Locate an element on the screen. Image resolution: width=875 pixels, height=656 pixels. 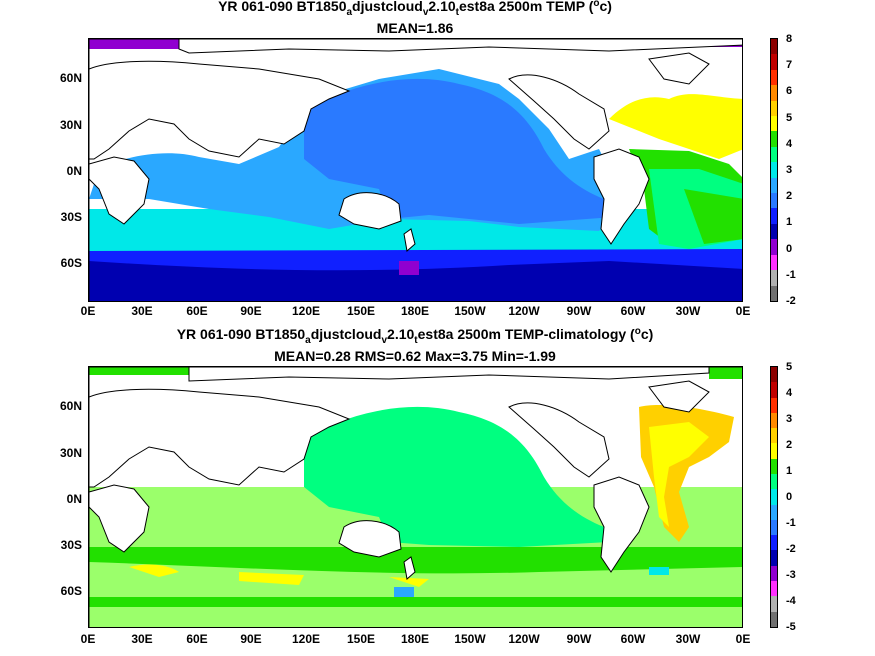
panel2-xtick: 120E is located at coordinates (306, 639).